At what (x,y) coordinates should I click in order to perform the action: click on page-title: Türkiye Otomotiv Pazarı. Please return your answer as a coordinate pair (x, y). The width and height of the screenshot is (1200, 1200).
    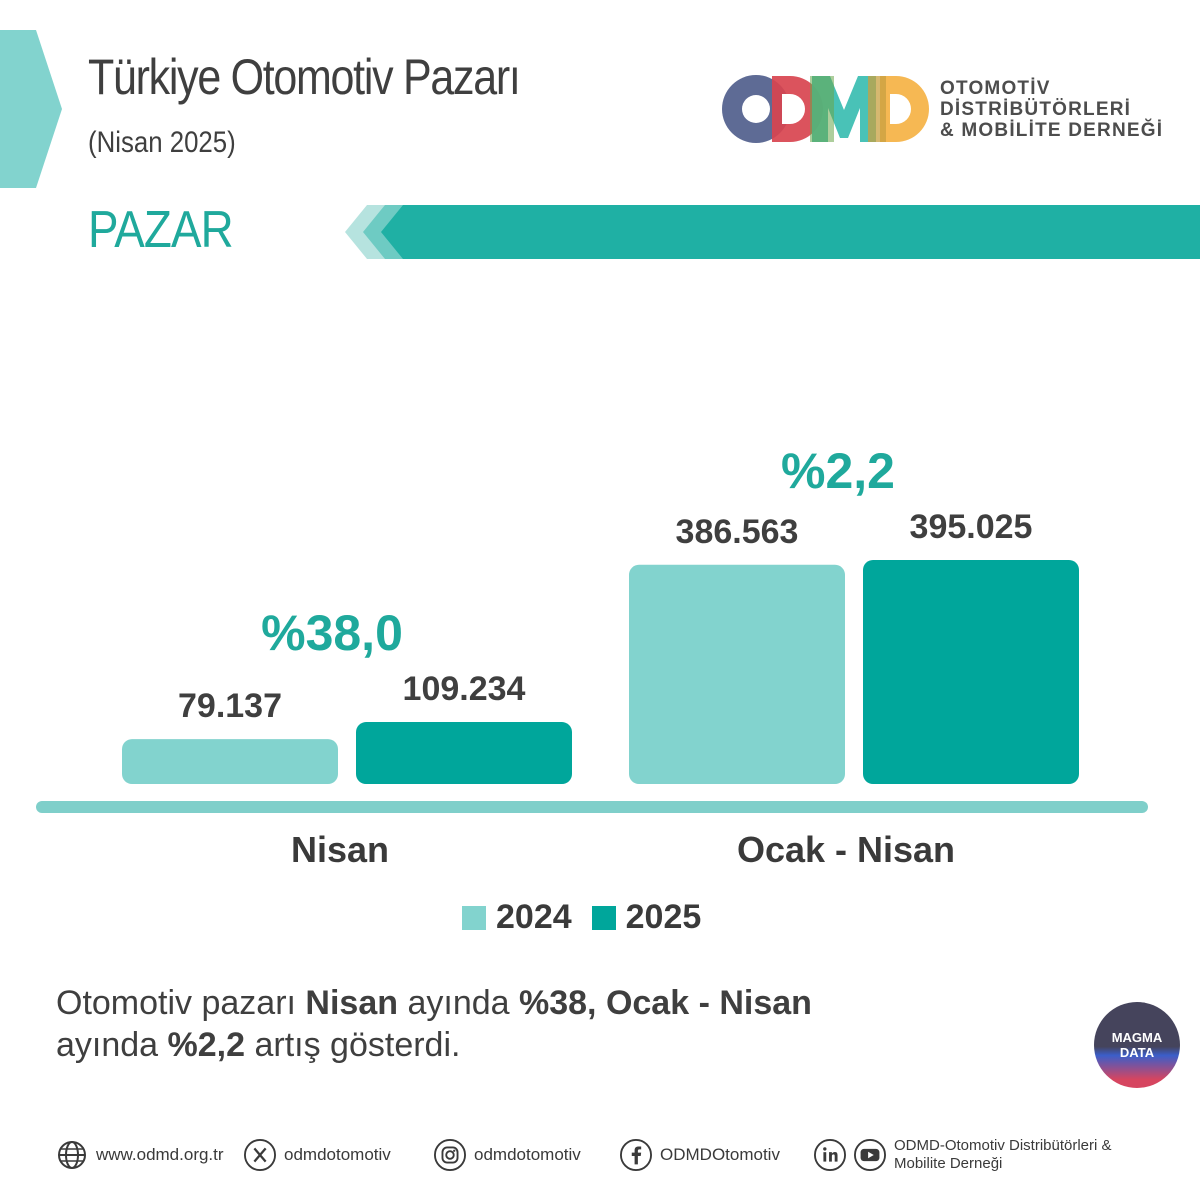
    Looking at the image, I should click on (304, 77).